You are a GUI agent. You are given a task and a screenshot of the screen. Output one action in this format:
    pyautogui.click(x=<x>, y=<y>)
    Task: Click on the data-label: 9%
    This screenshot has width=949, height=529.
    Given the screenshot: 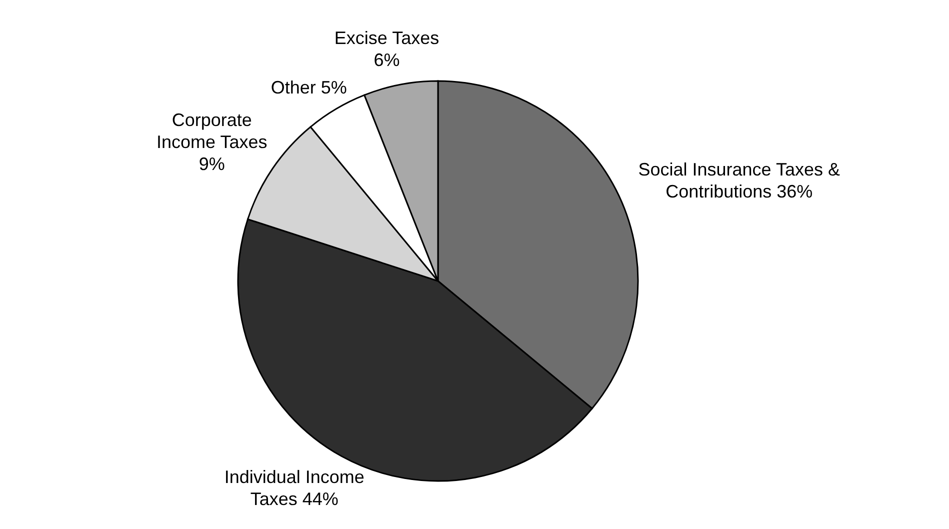 What is the action you would take?
    pyautogui.click(x=211, y=164)
    